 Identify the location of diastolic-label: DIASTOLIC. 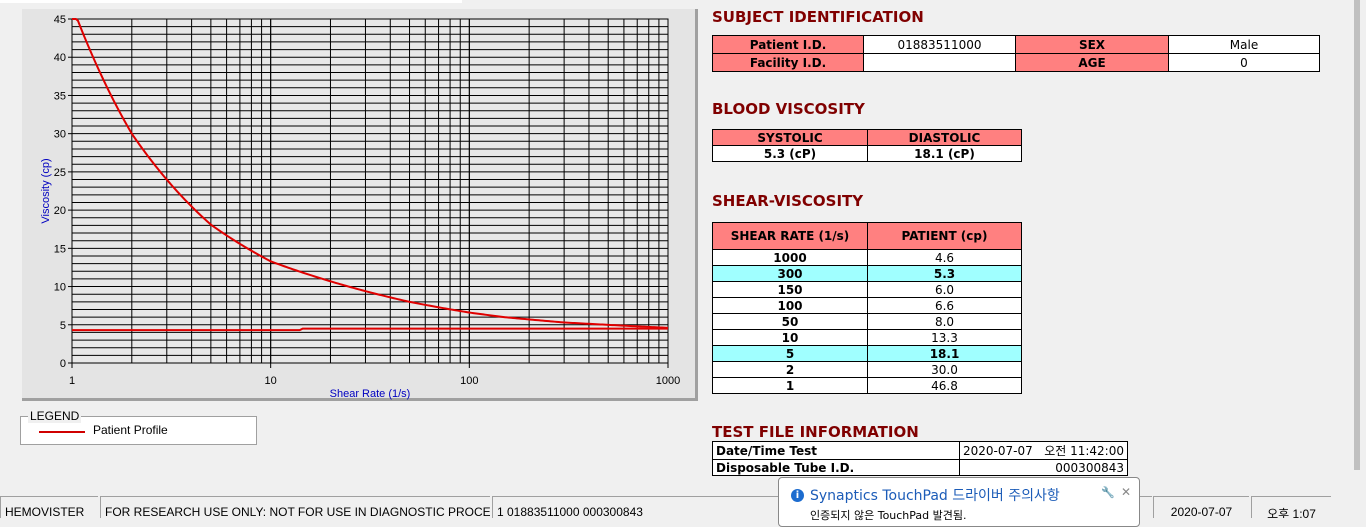
(944, 137).